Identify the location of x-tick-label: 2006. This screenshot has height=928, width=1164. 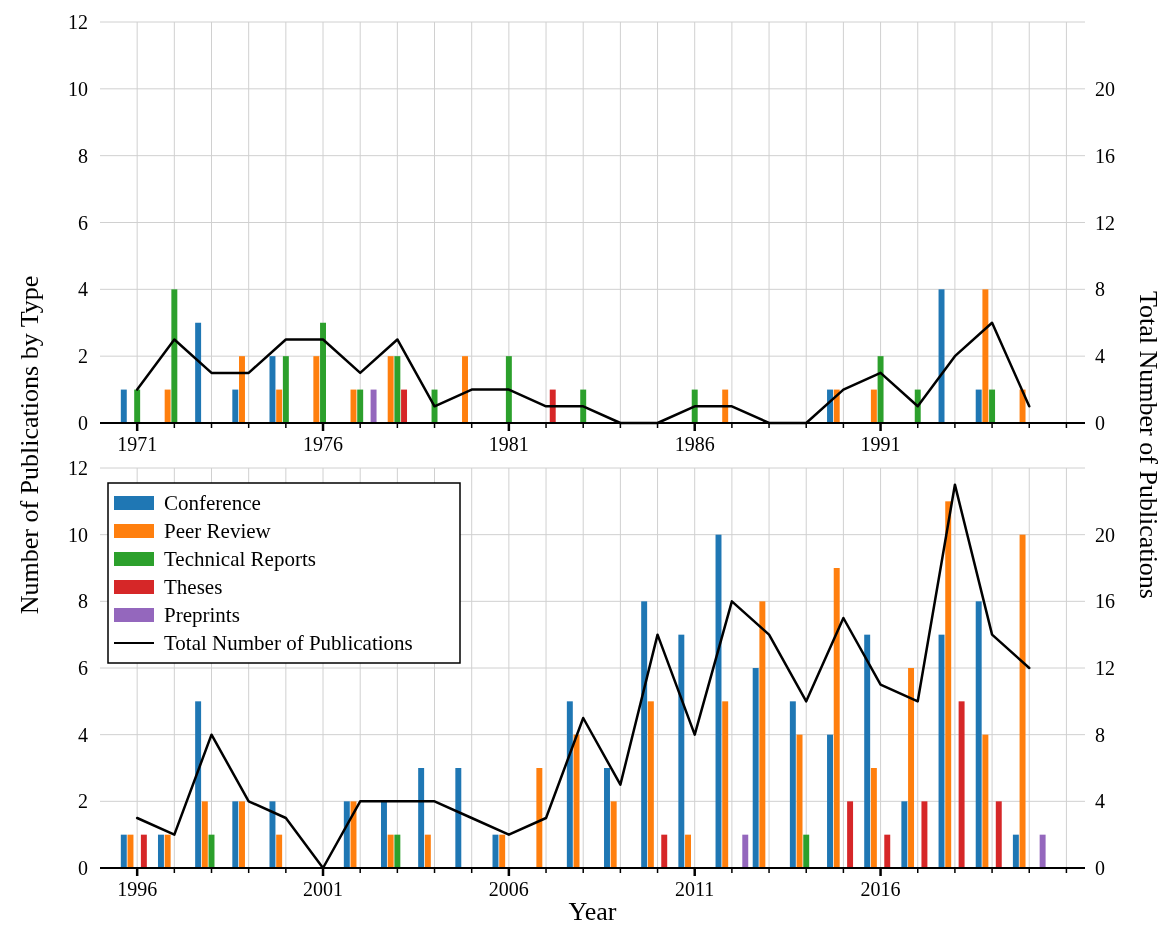
(508, 889).